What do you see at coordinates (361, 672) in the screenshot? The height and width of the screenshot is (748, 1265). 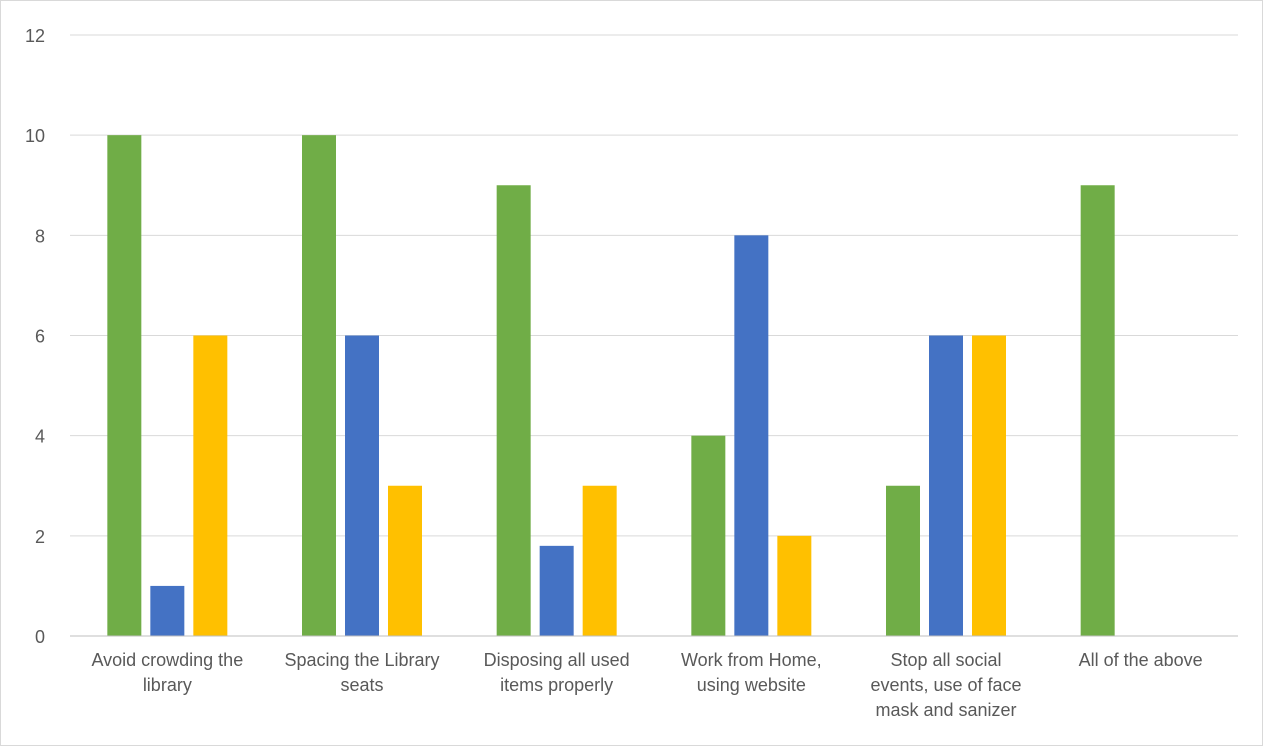 I see `x-tick-label: Spacing the Library seats` at bounding box center [361, 672].